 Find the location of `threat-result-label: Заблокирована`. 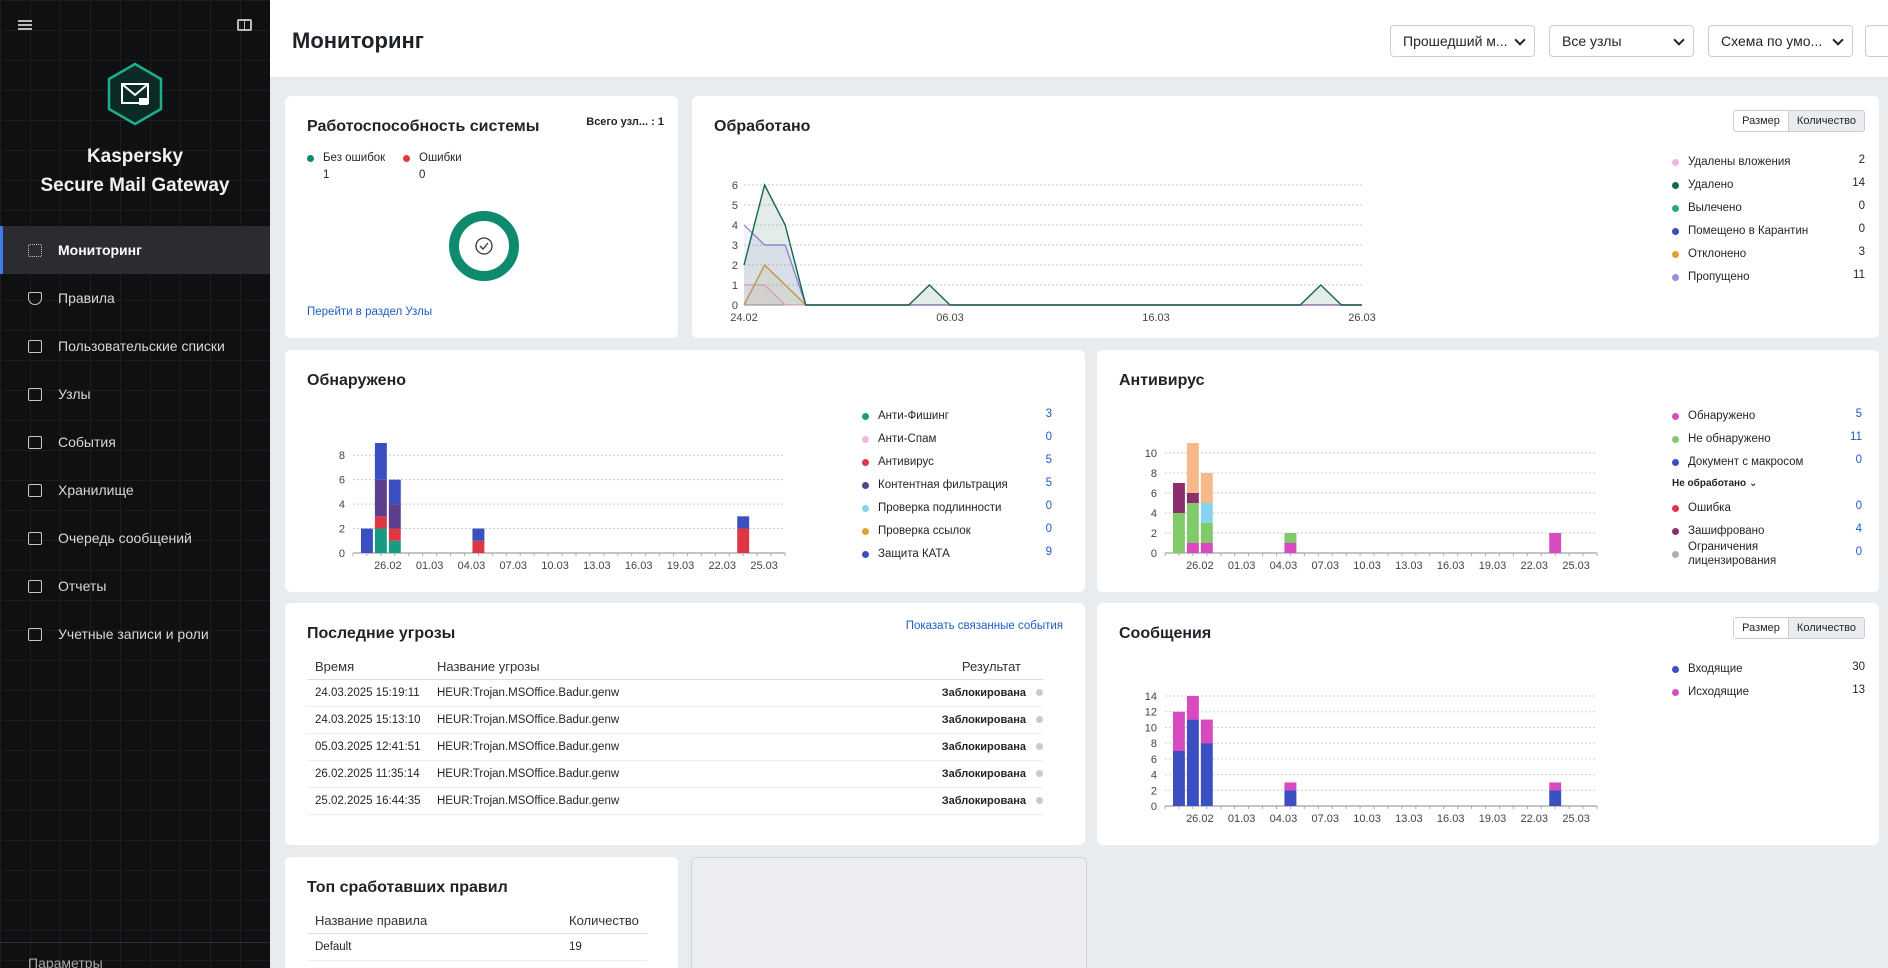

threat-result-label: Заблокирована is located at coordinates (983, 800).